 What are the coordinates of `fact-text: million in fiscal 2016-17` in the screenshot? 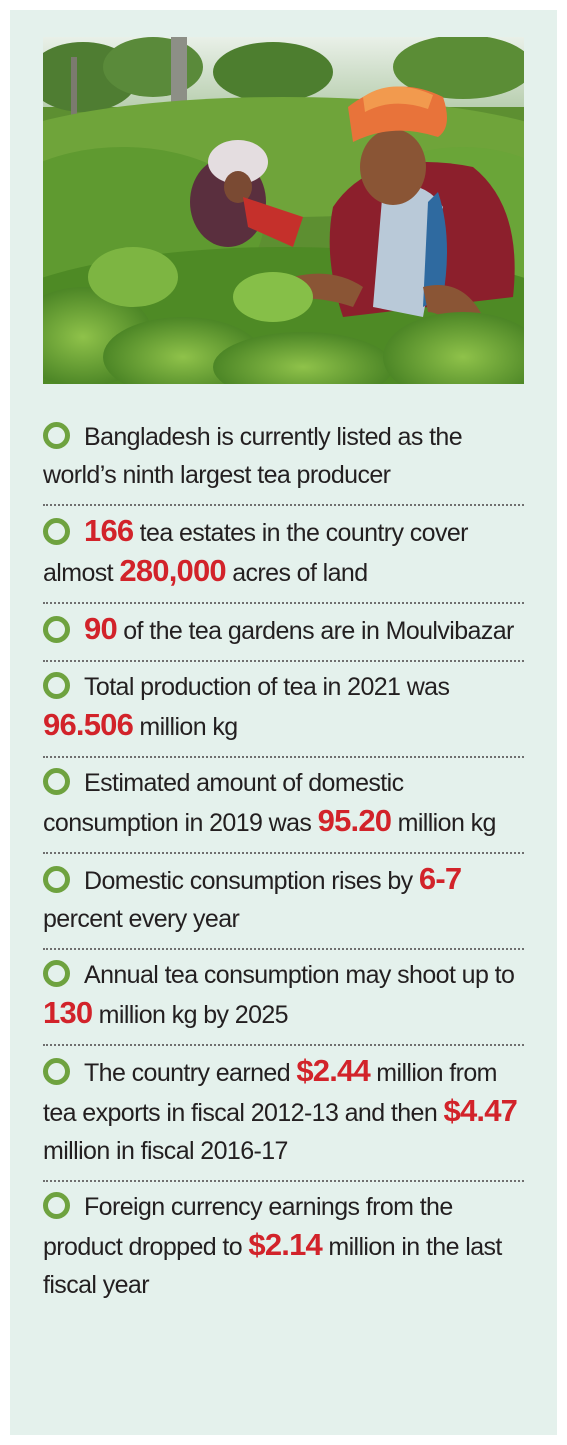 It's located at (165, 1151).